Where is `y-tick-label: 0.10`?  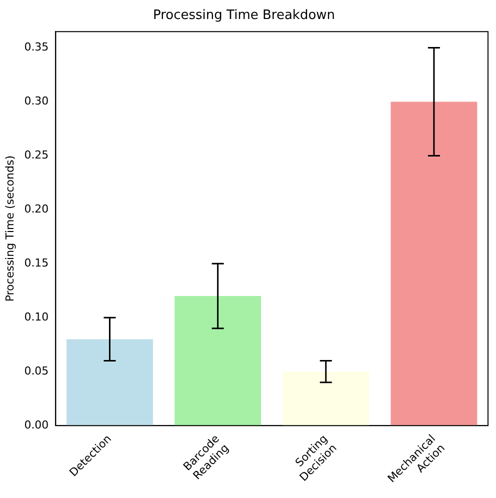 y-tick-label: 0.10 is located at coordinates (36, 317).